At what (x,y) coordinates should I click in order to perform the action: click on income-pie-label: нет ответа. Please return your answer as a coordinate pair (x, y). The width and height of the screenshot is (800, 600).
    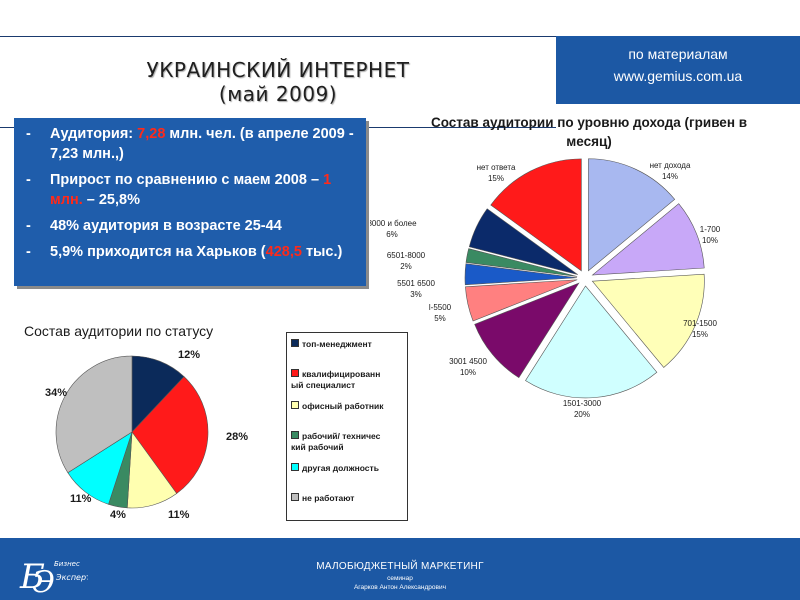
    Looking at the image, I should click on (496, 167).